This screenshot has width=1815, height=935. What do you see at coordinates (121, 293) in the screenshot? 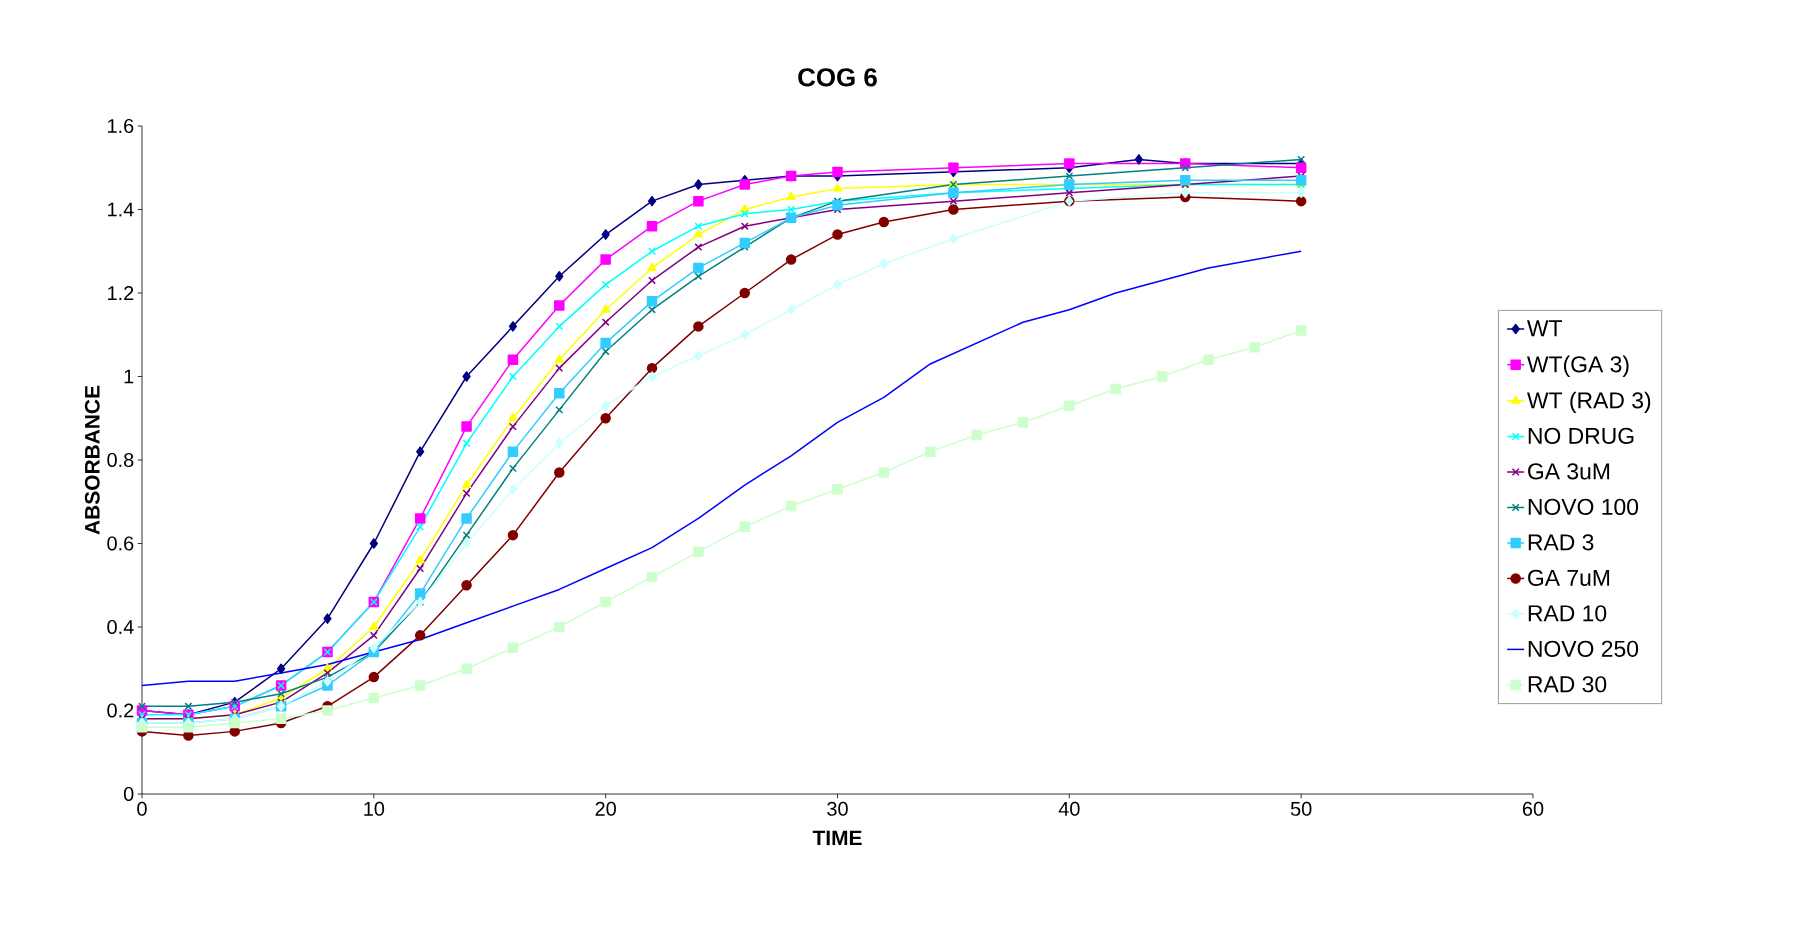
I see `y-tick-label: 1.2` at bounding box center [121, 293].